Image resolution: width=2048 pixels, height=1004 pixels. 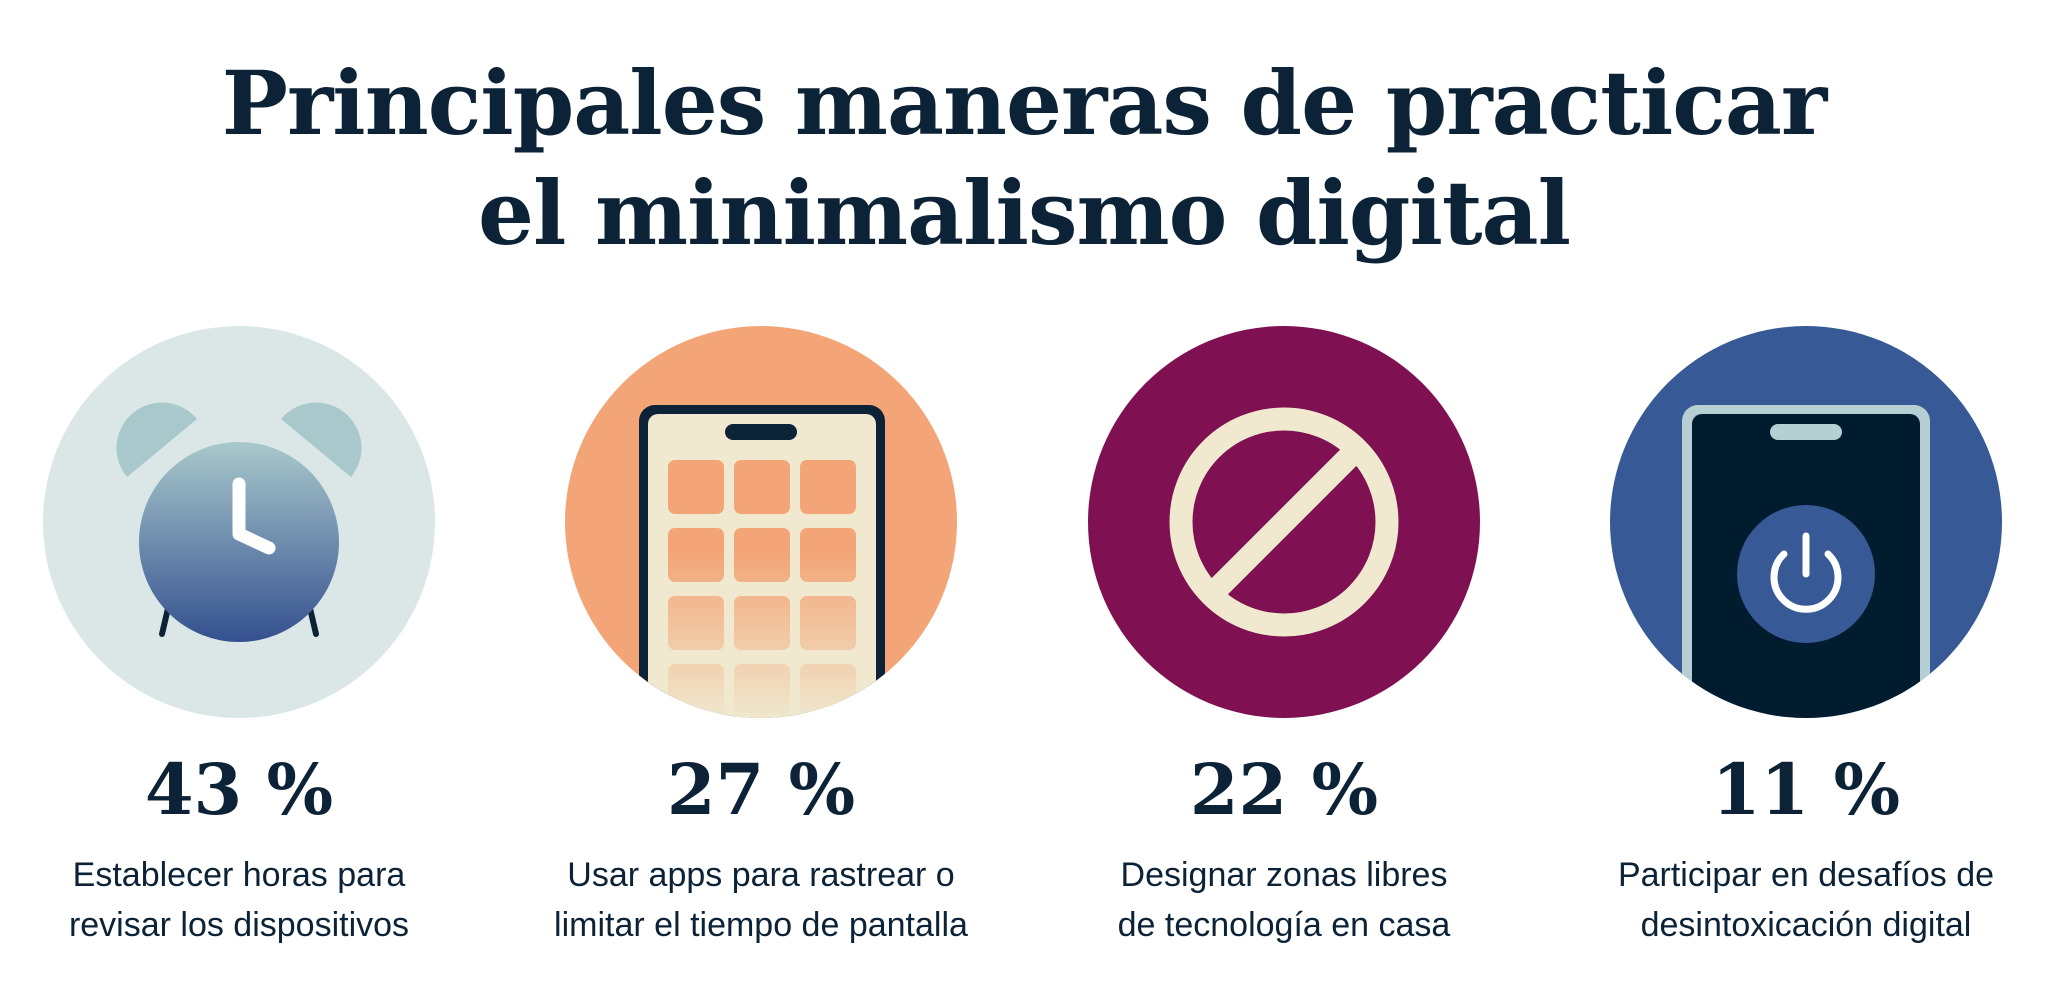 What do you see at coordinates (761, 789) in the screenshot?
I see `percent-value: 27 %` at bounding box center [761, 789].